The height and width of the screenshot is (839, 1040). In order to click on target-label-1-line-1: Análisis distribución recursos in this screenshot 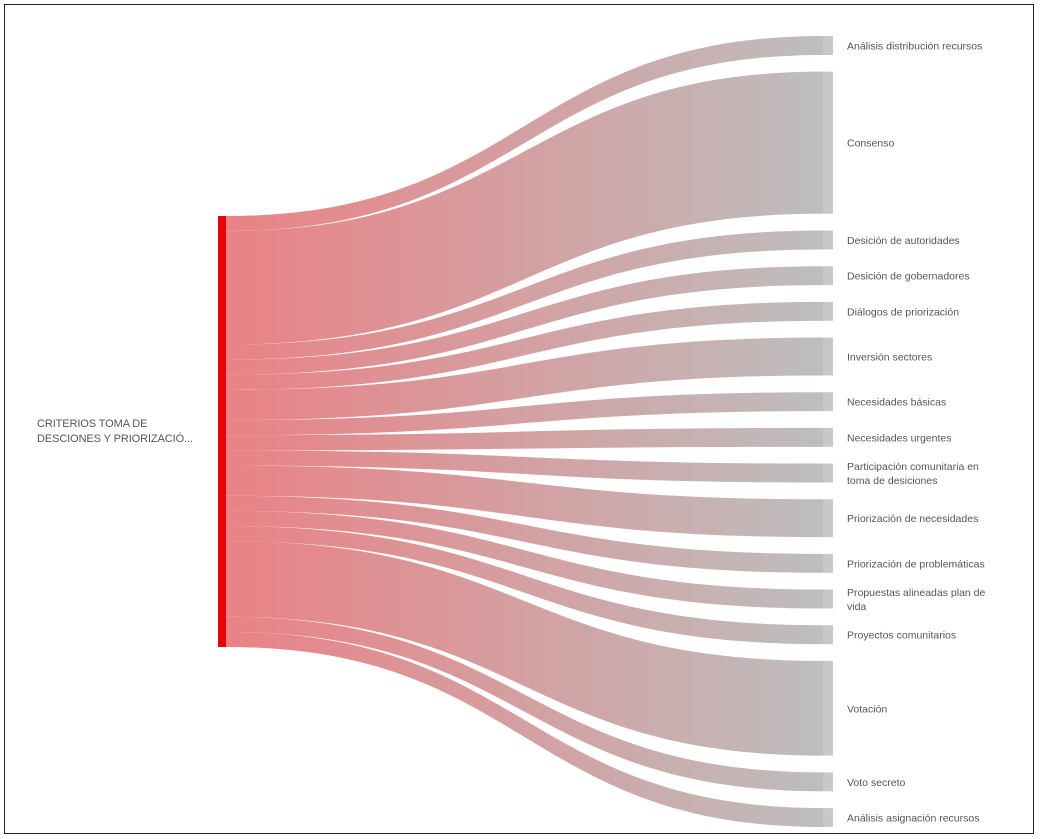, I will do `click(914, 46)`.